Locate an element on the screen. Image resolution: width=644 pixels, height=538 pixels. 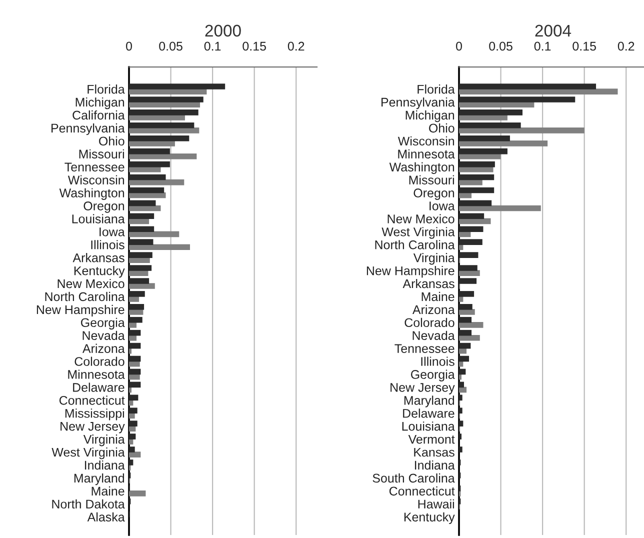
y-tick-label: Kansas is located at coordinates (434, 452).